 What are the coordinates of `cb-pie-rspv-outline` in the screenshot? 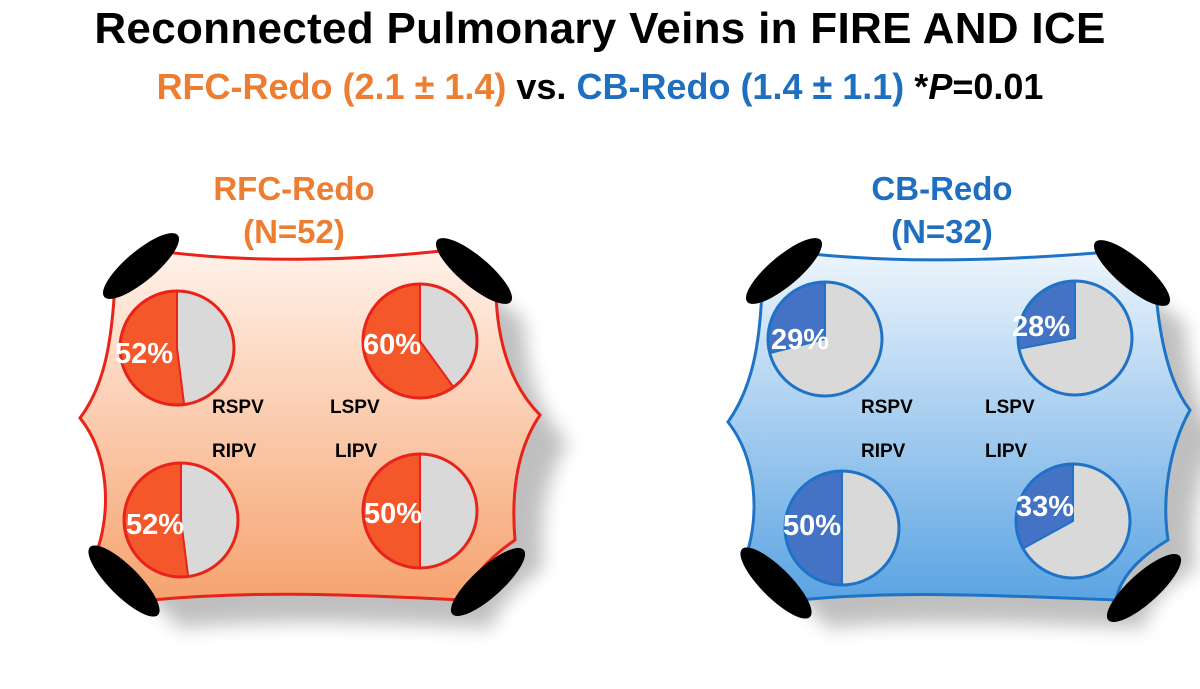 It's located at (825, 339).